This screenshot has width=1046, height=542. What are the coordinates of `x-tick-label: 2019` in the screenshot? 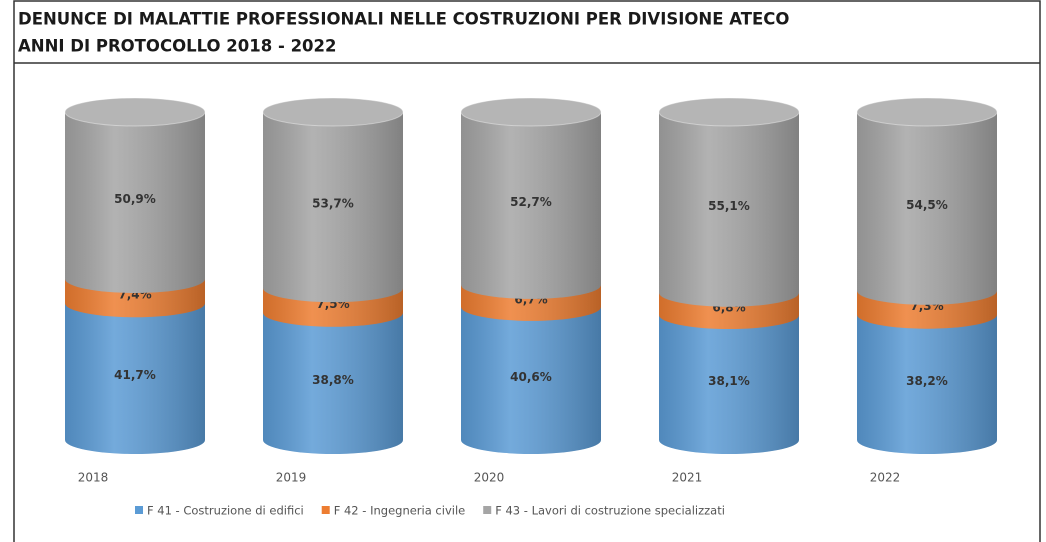 It's located at (291, 478).